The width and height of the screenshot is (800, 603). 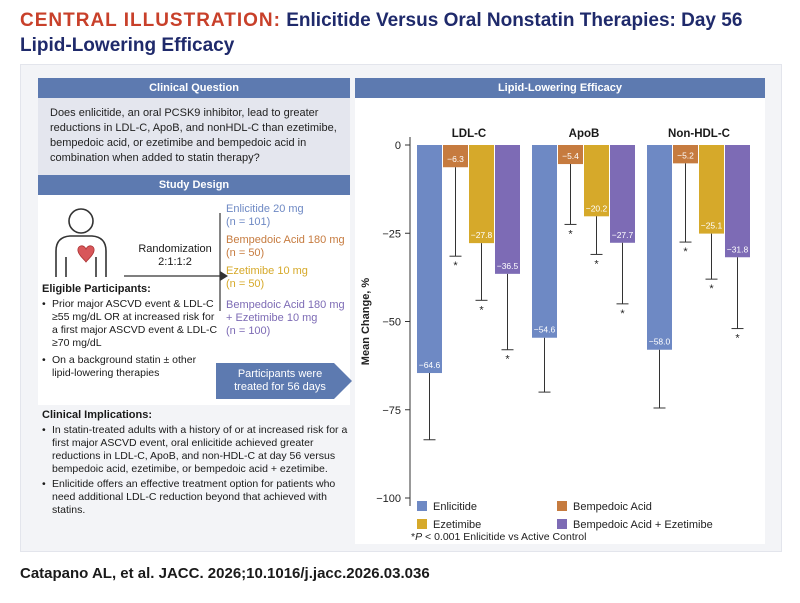 What do you see at coordinates (388, 499) in the screenshot?
I see `y-tick-label: −100` at bounding box center [388, 499].